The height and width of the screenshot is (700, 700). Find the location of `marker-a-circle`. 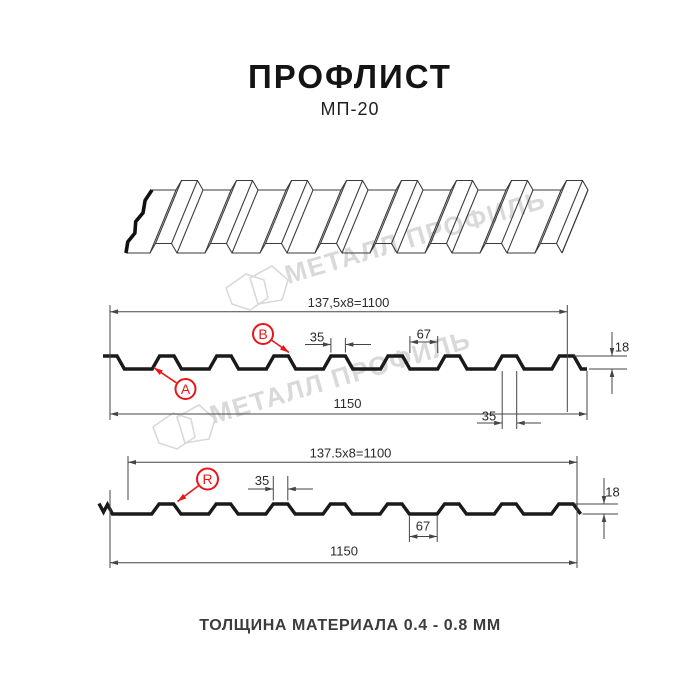

marker-a-circle is located at coordinates (185, 389).